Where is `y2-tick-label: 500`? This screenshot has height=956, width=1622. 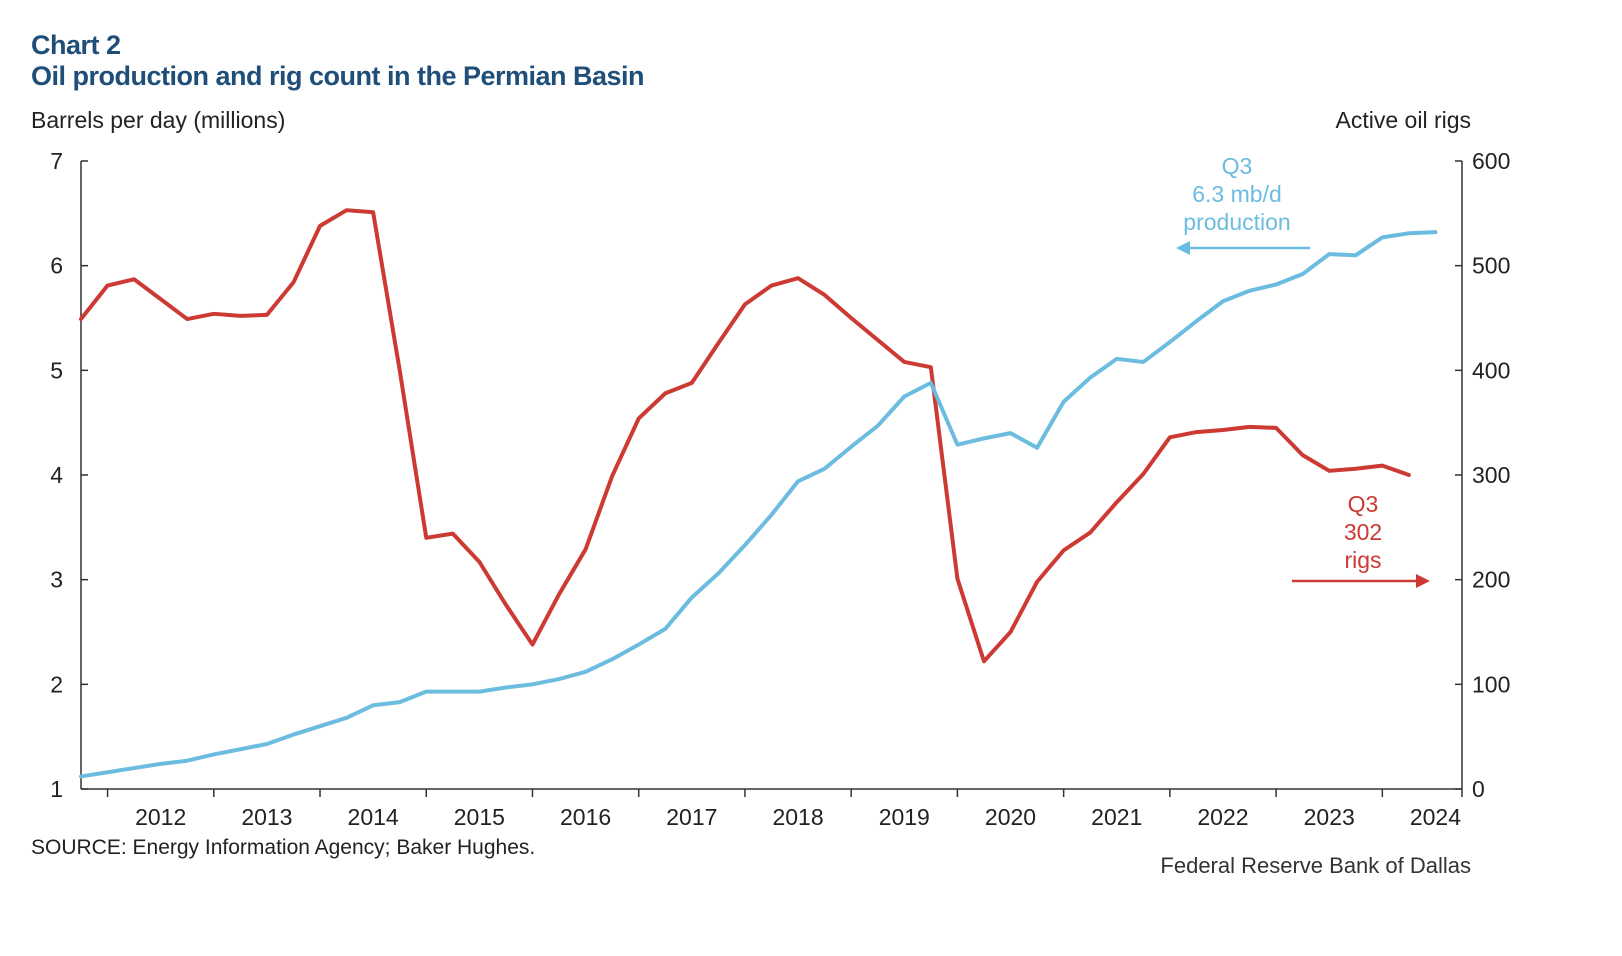 y2-tick-label: 500 is located at coordinates (1491, 266).